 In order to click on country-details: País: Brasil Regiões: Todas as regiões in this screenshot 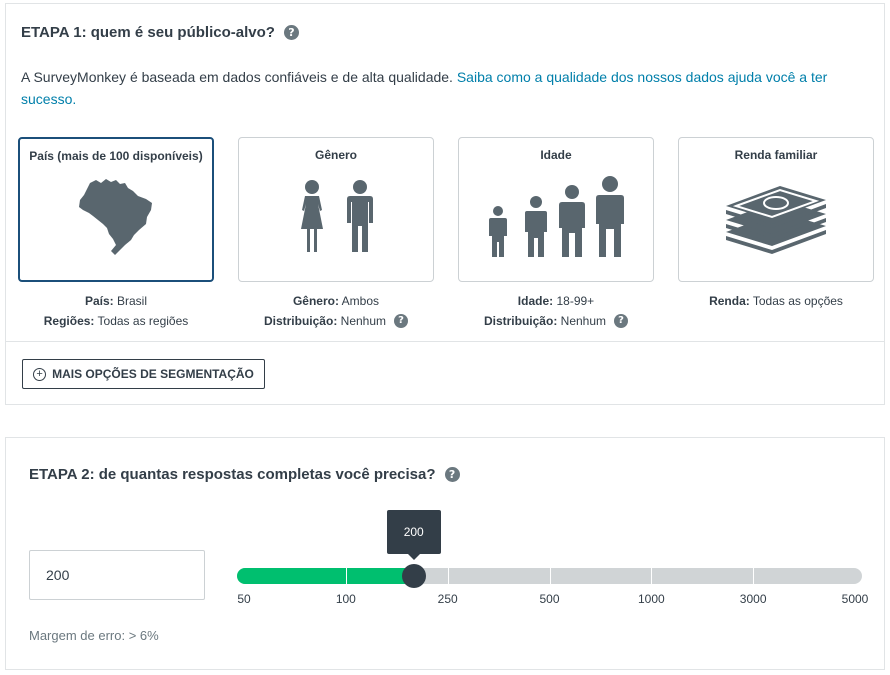, I will do `click(116, 311)`.